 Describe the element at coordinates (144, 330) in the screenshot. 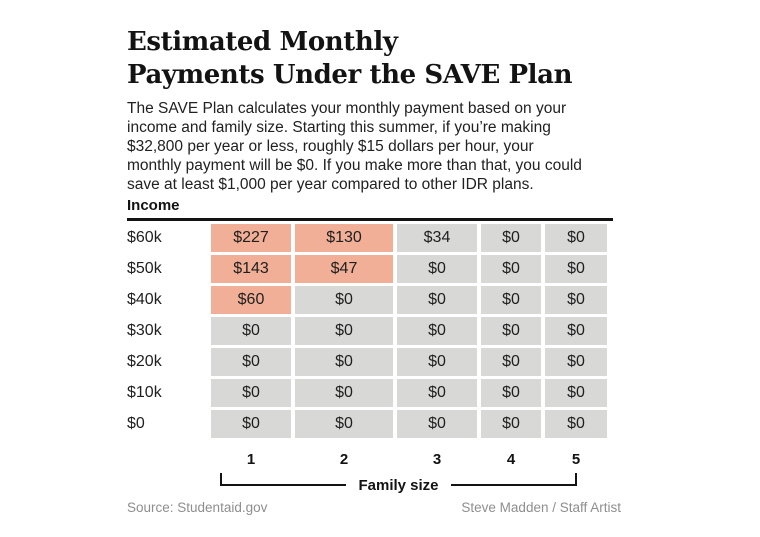

I see `income-row-label: $30k` at that location.